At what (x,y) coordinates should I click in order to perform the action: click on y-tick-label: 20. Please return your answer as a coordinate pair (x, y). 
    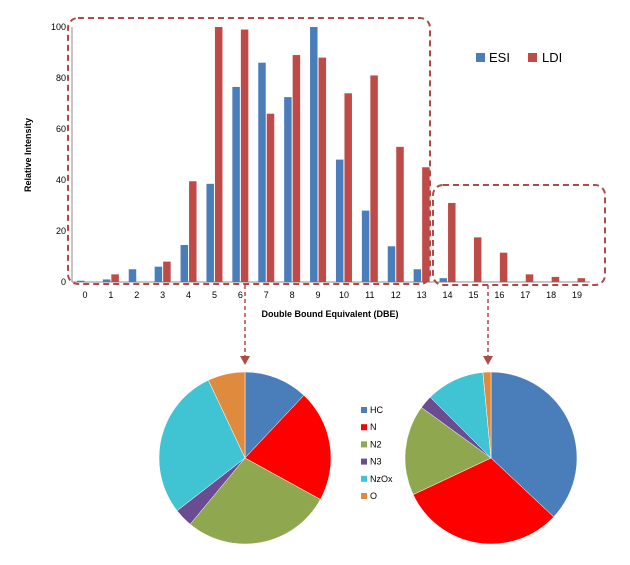
    Looking at the image, I should click on (61, 231).